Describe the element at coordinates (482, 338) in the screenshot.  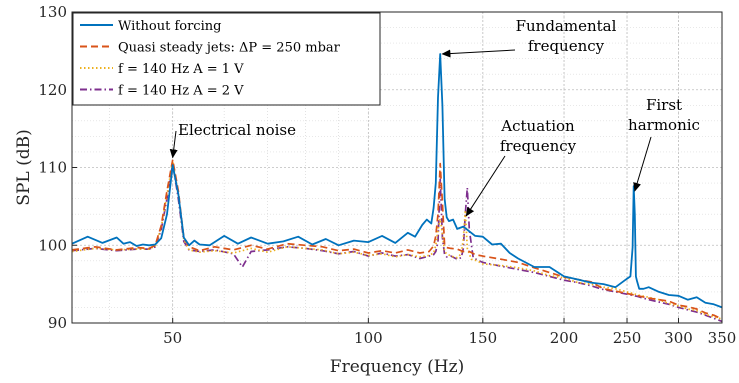
I see `x-tick-label: 150` at that location.